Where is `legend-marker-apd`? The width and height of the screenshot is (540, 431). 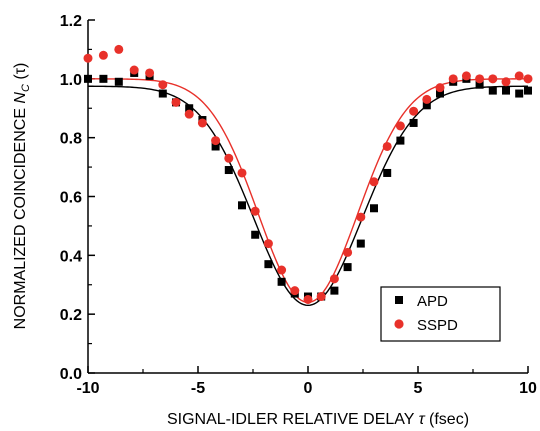
legend-marker-apd is located at coordinates (399, 300).